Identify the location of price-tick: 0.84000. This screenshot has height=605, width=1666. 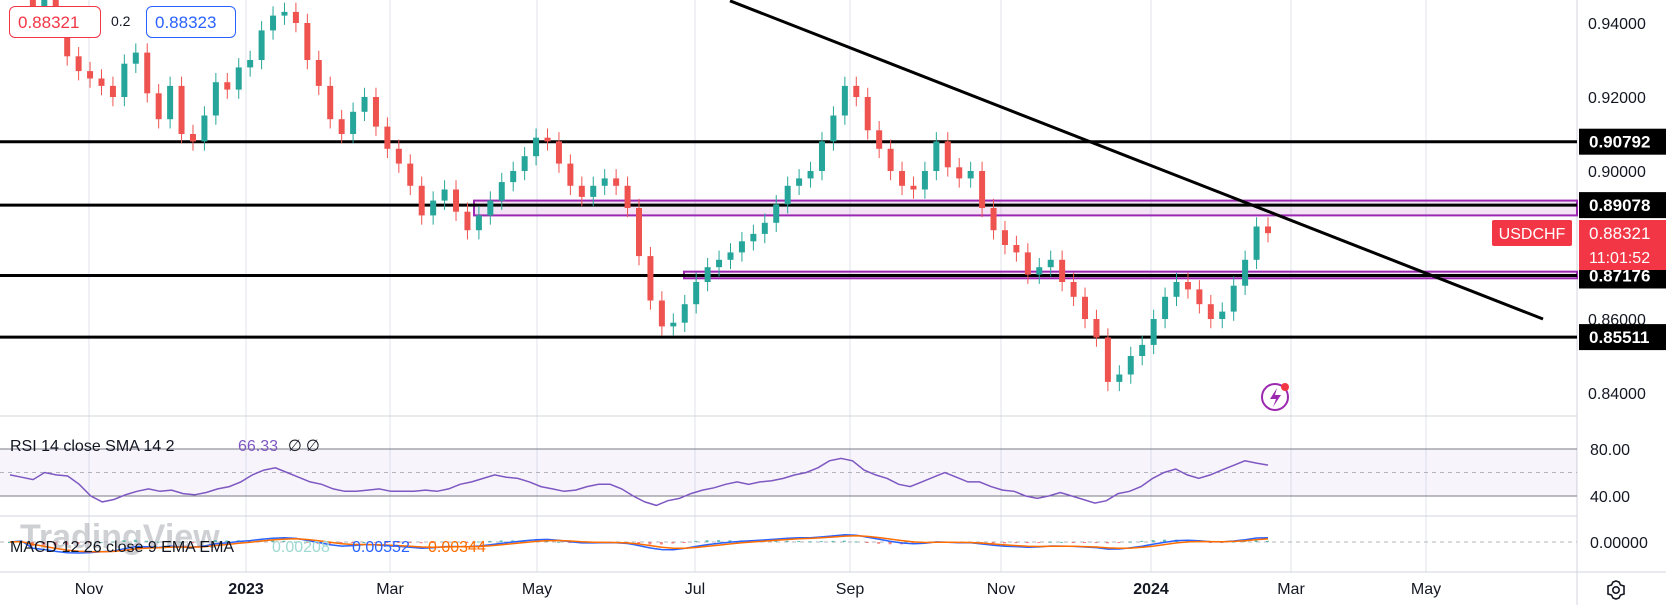
(1617, 394).